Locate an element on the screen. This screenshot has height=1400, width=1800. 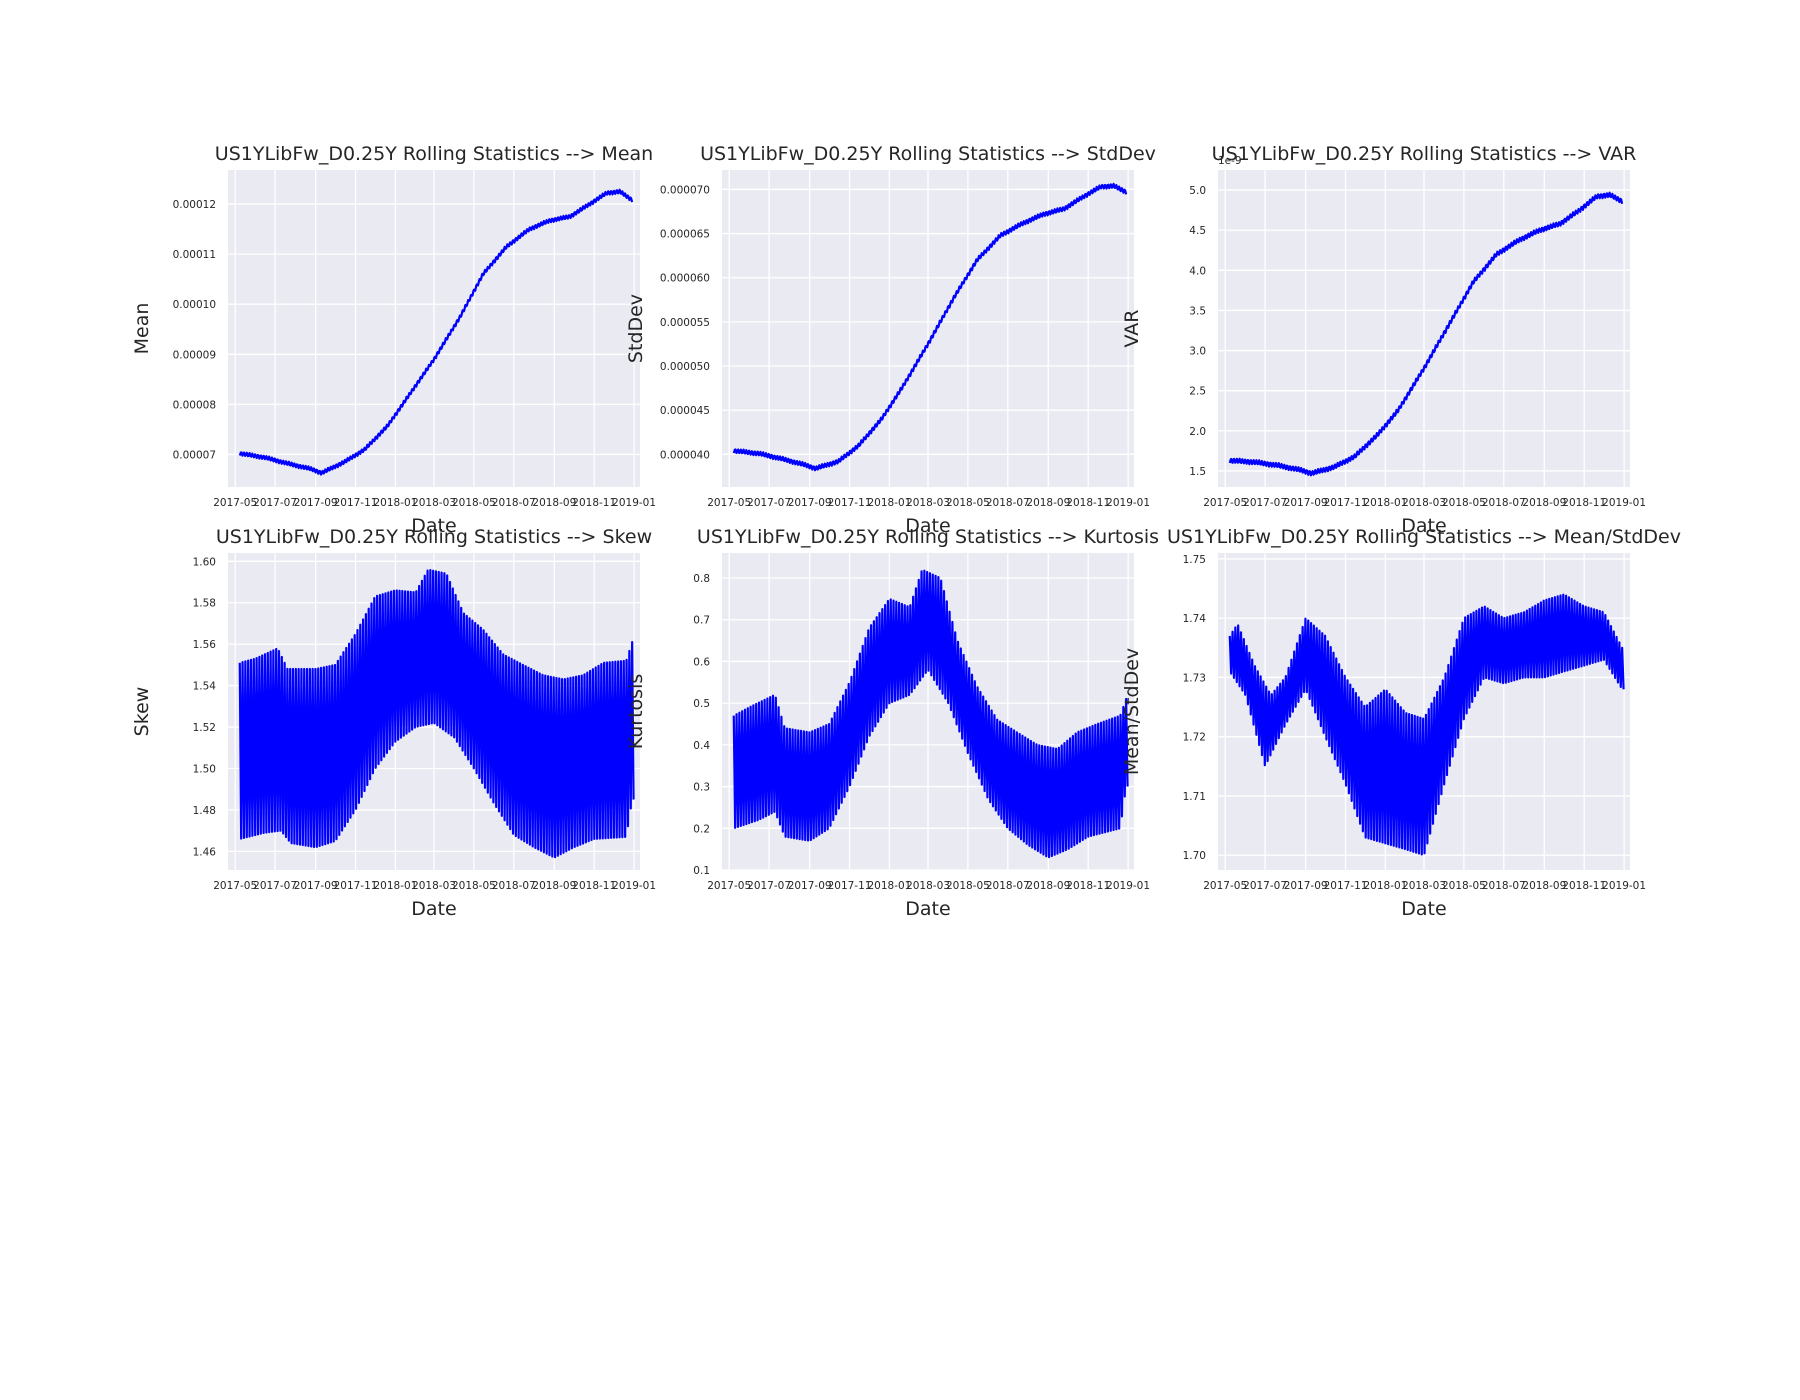
y-tick-label: 0.00009 is located at coordinates (194, 355).